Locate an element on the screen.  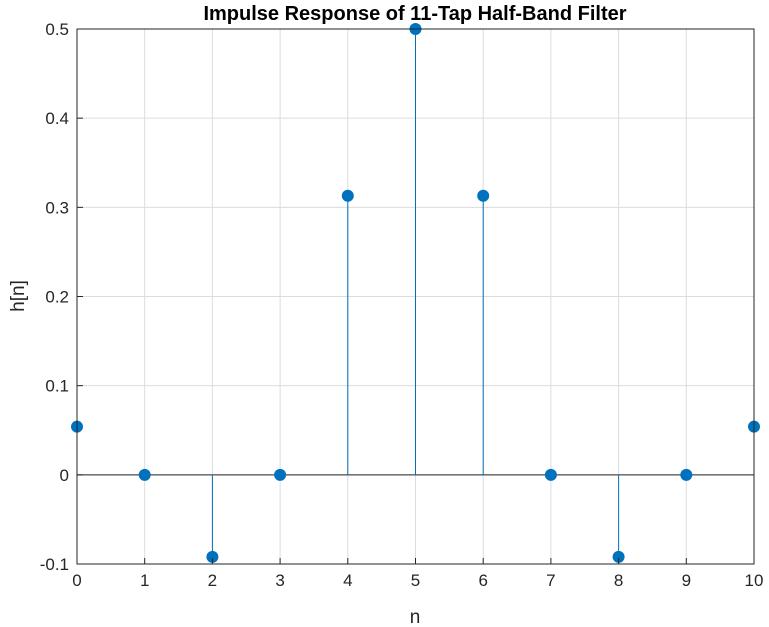
x-tick-label: 7 is located at coordinates (550, 580).